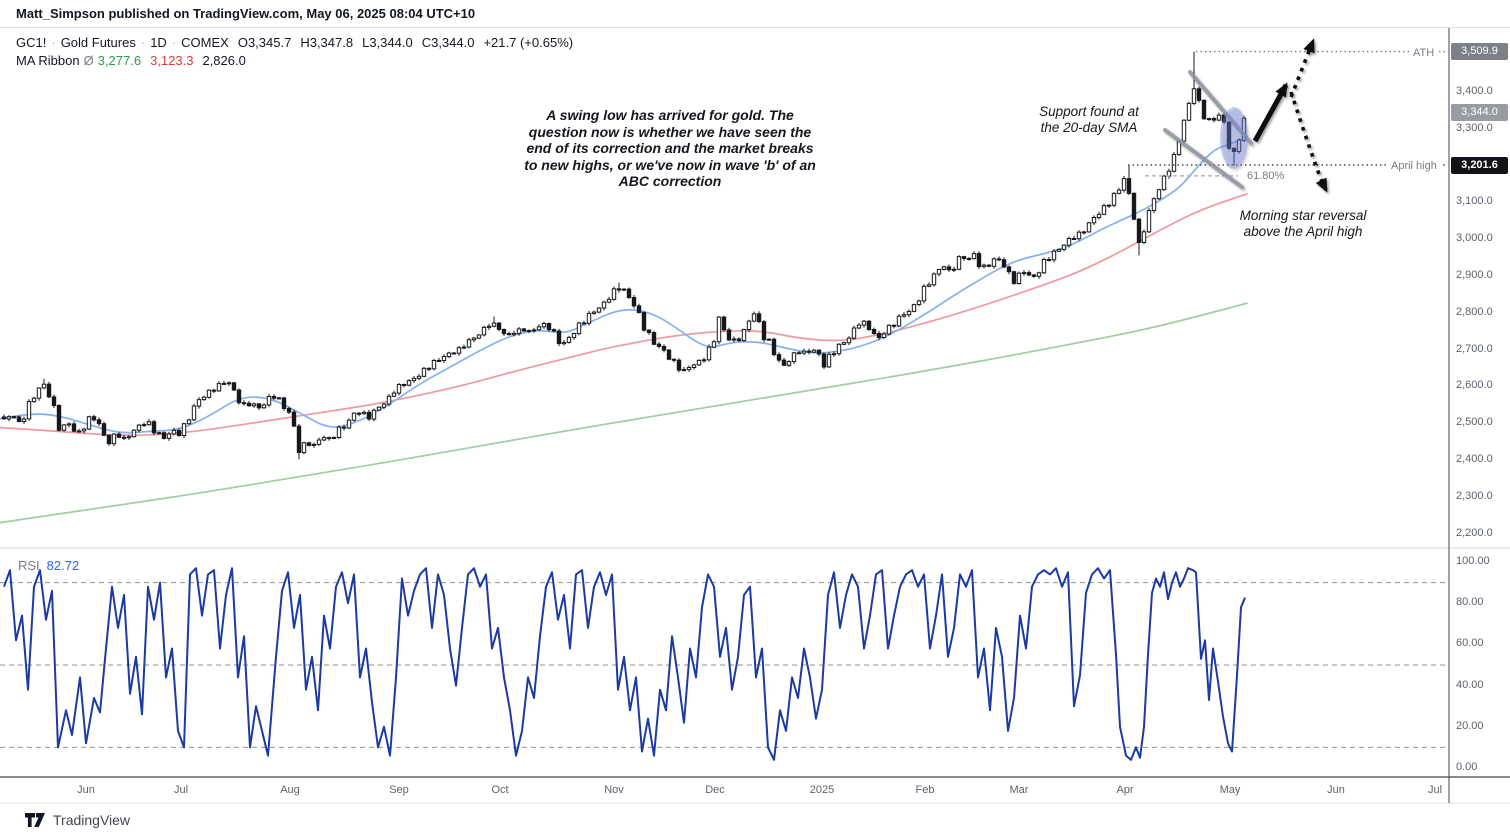 The image size is (1510, 839). I want to click on price-tick-label: 2,300.0, so click(1474, 495).